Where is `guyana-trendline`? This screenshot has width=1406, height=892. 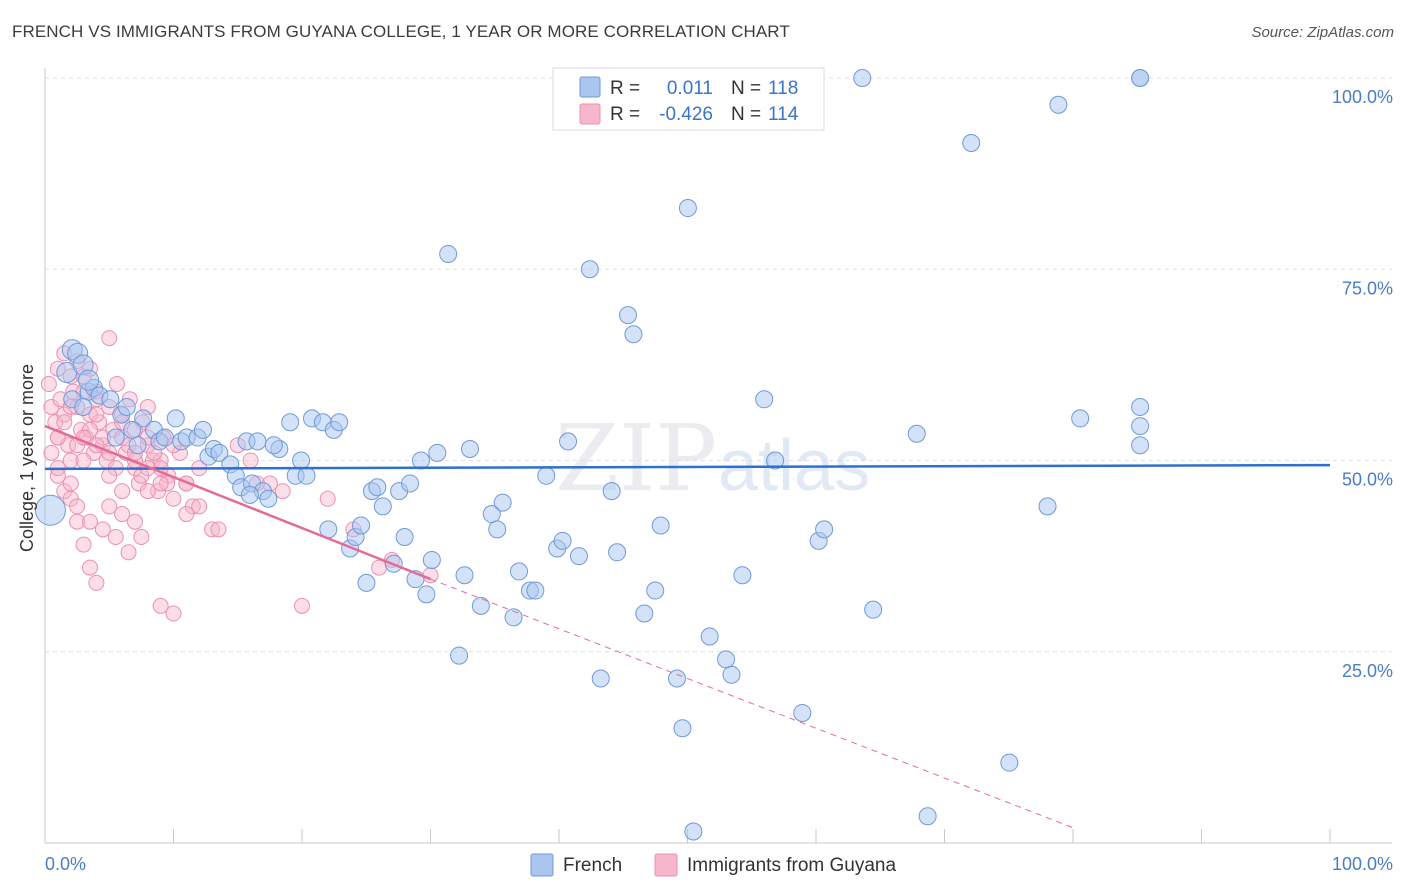
guyana-trendline is located at coordinates (237, 502).